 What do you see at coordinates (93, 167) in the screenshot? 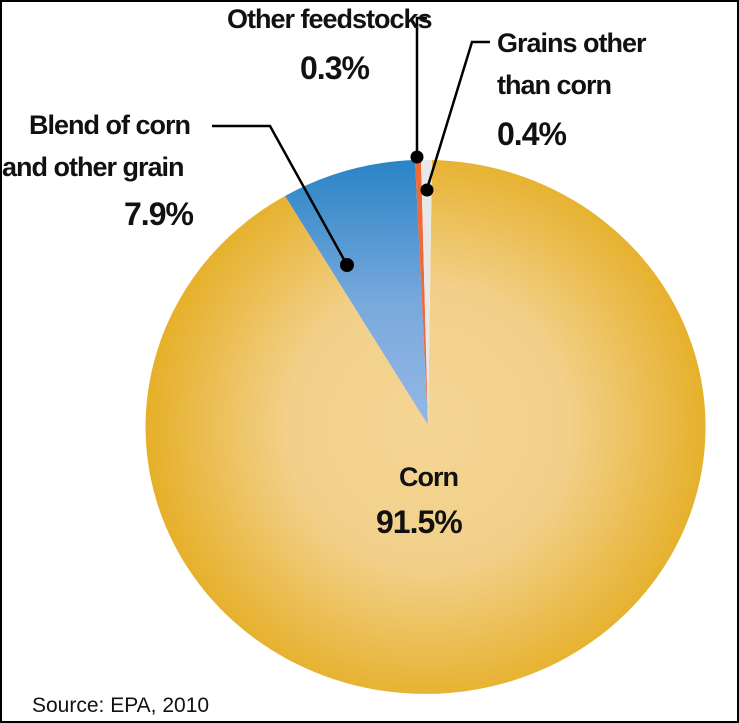
I see `label-blend-line2: and other grain` at bounding box center [93, 167].